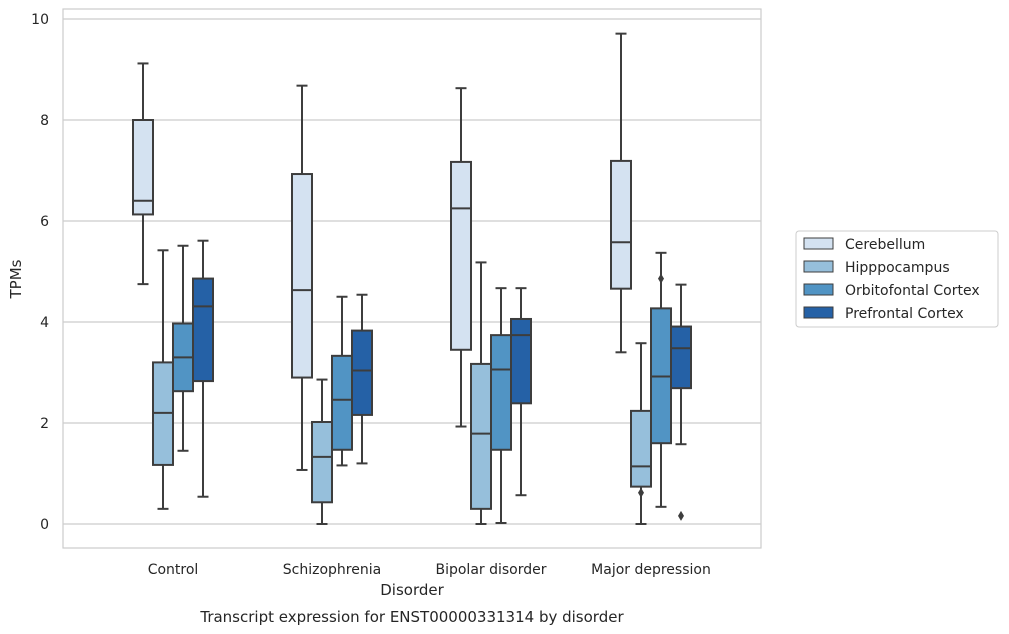 The image size is (1009, 634). What do you see at coordinates (44, 424) in the screenshot?
I see `y-tick-label: 2` at bounding box center [44, 424].